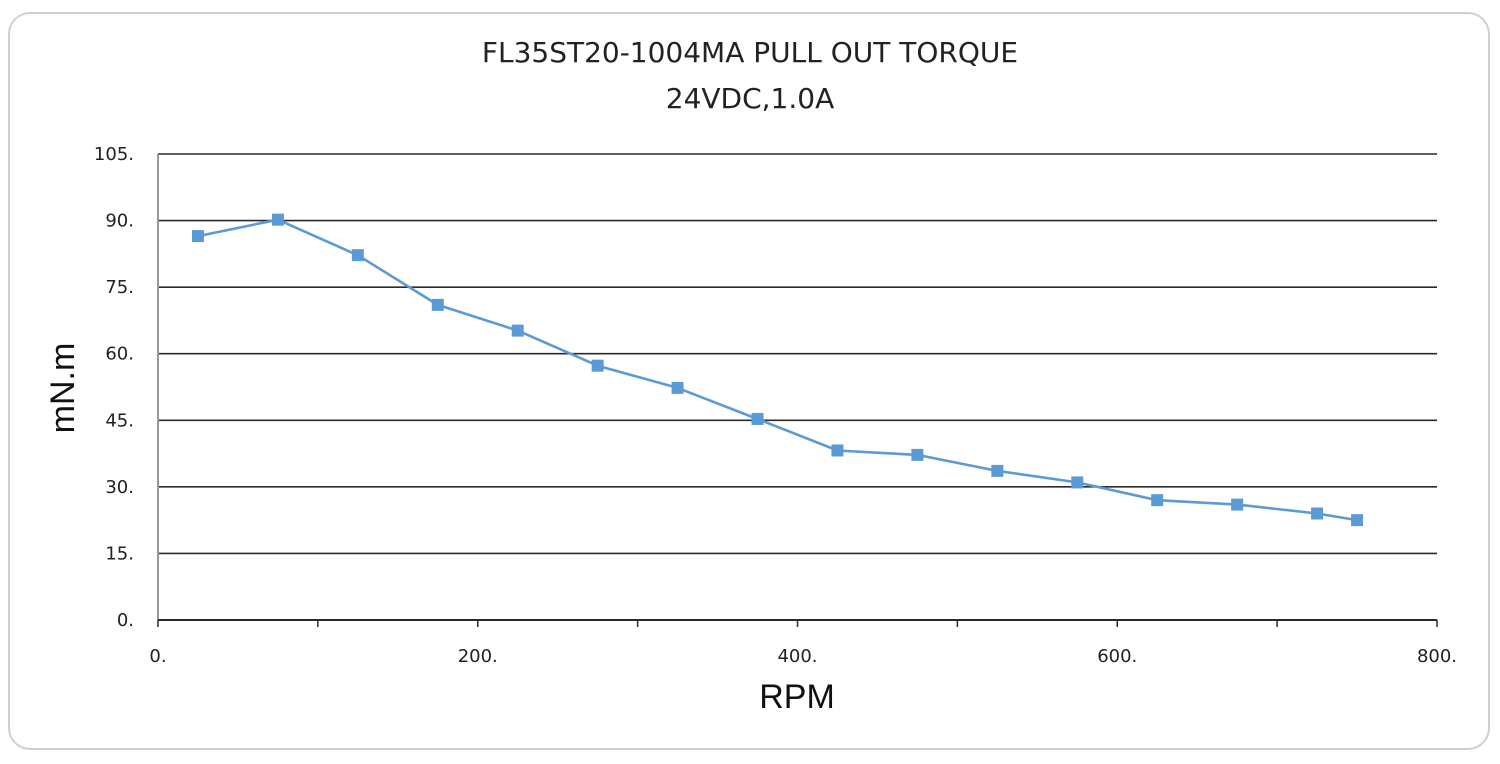 The width and height of the screenshot is (1500, 764). What do you see at coordinates (119, 287) in the screenshot?
I see `y-tick-label: 75.` at bounding box center [119, 287].